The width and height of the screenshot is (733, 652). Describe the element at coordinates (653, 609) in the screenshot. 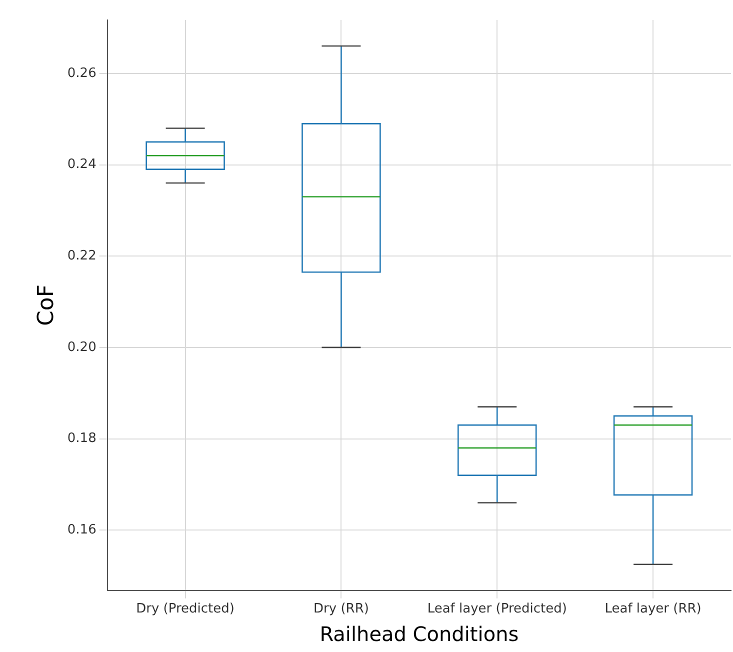

I see `x-tick-label: Leaf layer (RR)` at that location.